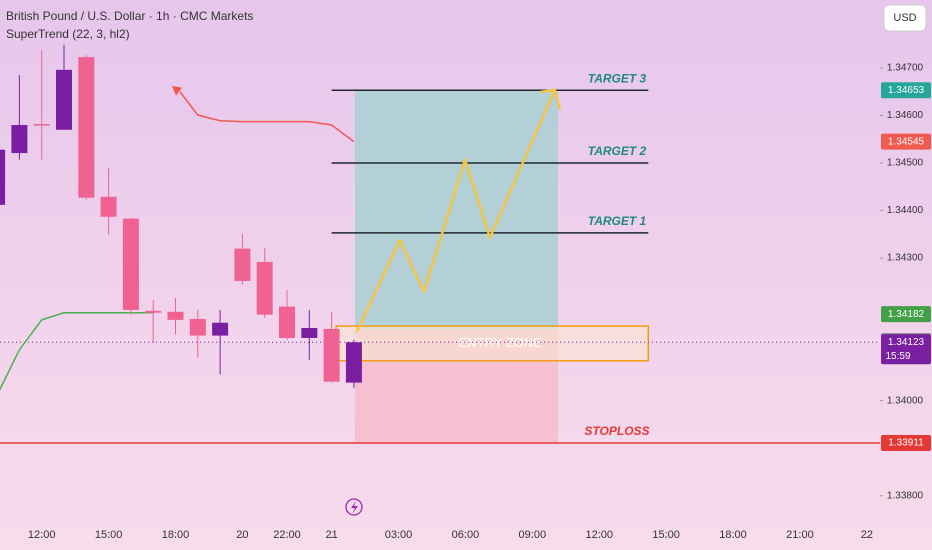 Image resolution: width=932 pixels, height=550 pixels. I want to click on y-tick-label: 1.34300, so click(905, 258).